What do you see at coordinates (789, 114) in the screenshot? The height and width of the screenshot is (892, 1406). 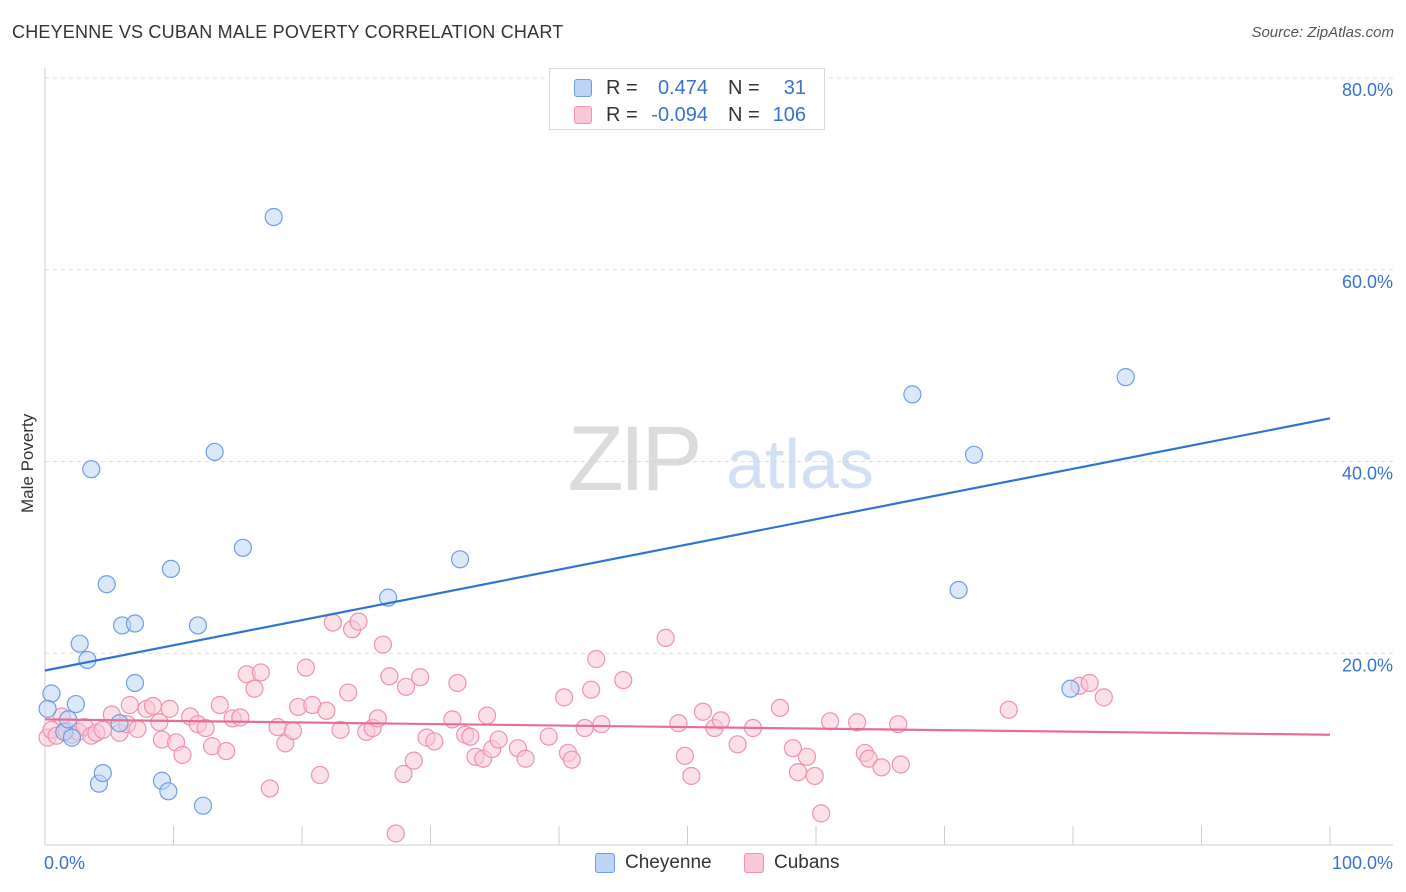 I see `n-value: 106` at bounding box center [789, 114].